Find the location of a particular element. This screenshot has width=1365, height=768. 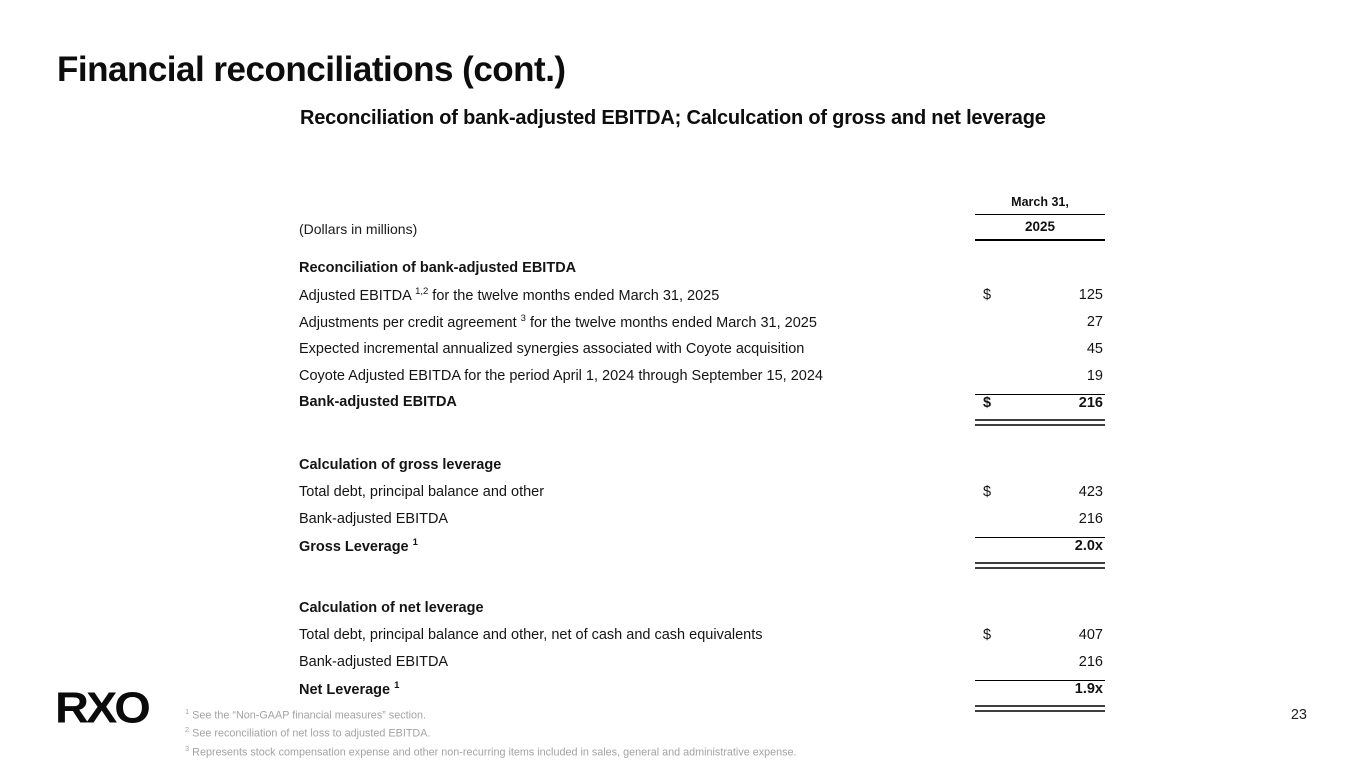

row-value: 125 is located at coordinates (1090, 295).